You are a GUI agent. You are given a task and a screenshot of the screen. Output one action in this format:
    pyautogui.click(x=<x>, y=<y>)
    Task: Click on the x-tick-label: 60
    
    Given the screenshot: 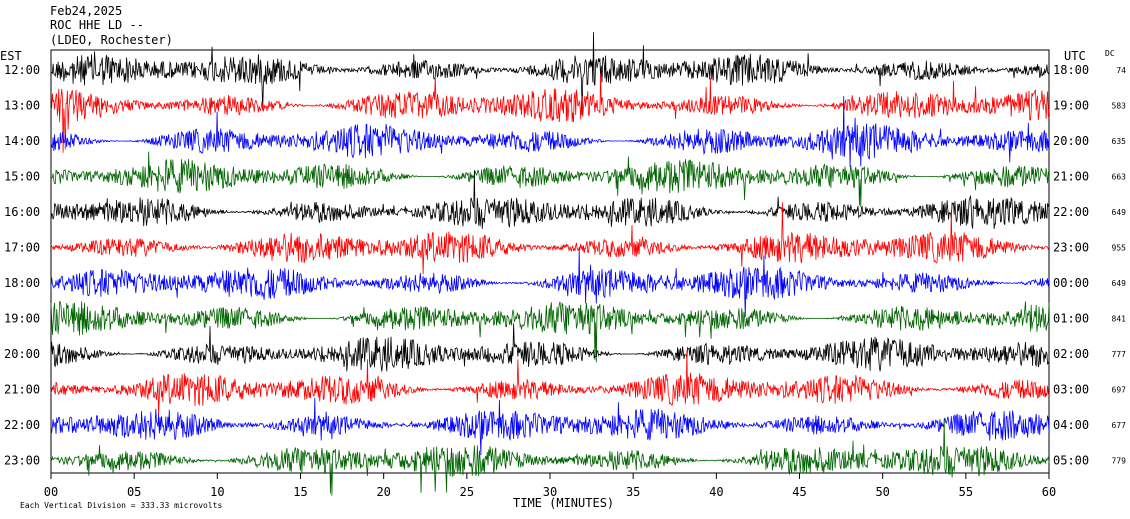 What is the action you would take?
    pyautogui.click(x=1049, y=492)
    